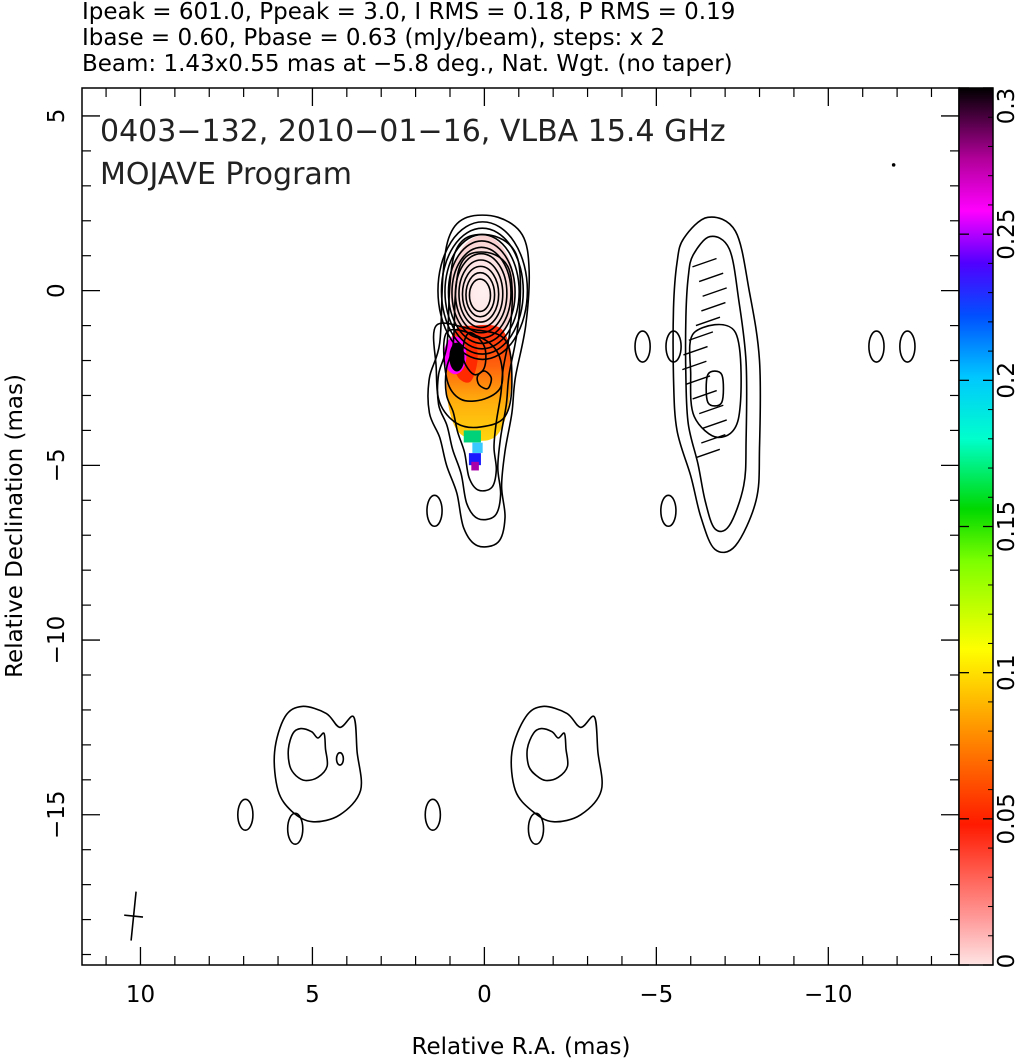 This screenshot has width=1021, height=1060. Describe the element at coordinates (57, 640) in the screenshot. I see `y-tick-label: −10` at that location.